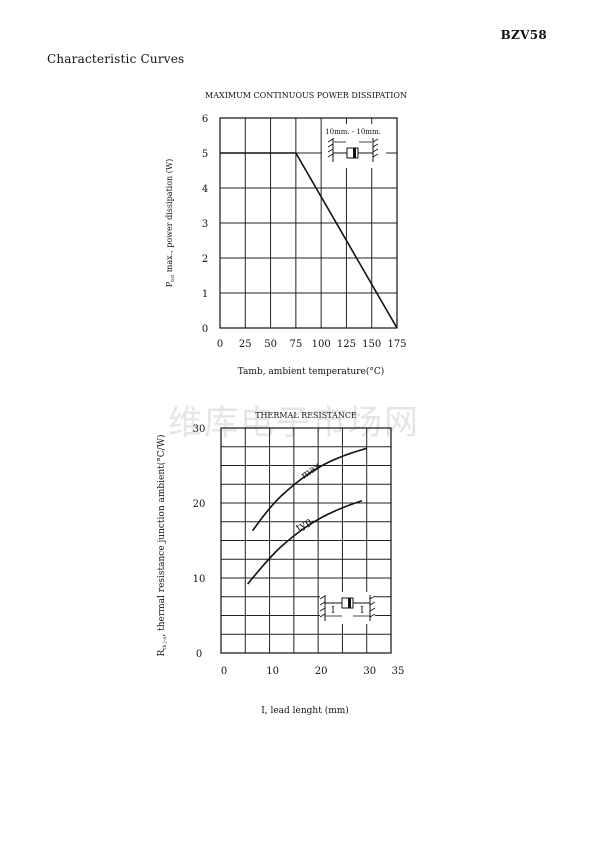 This screenshot has height=842, width=595. I want to click on series-label-typ: typ., so click(305, 524).